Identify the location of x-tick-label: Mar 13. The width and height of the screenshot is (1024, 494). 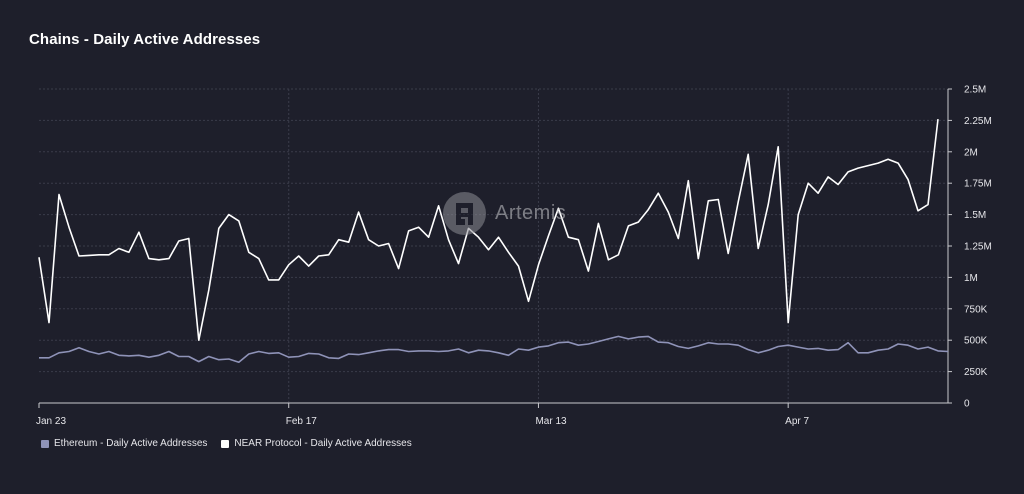
(551, 421).